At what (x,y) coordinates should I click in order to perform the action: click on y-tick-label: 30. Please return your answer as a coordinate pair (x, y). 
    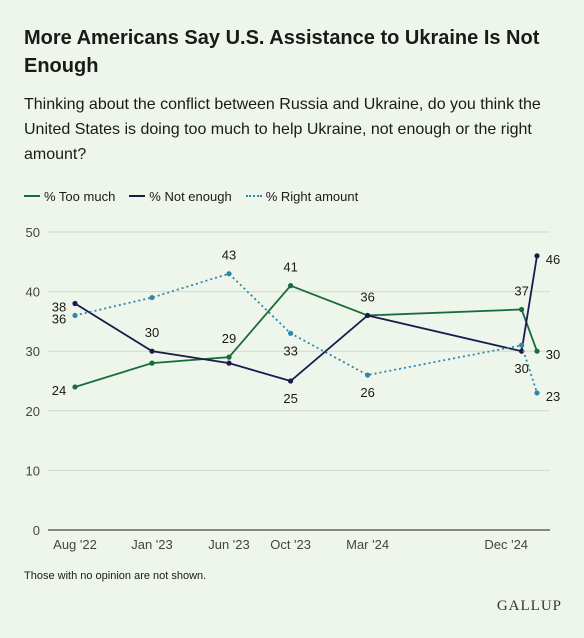
    Looking at the image, I should click on (33, 351).